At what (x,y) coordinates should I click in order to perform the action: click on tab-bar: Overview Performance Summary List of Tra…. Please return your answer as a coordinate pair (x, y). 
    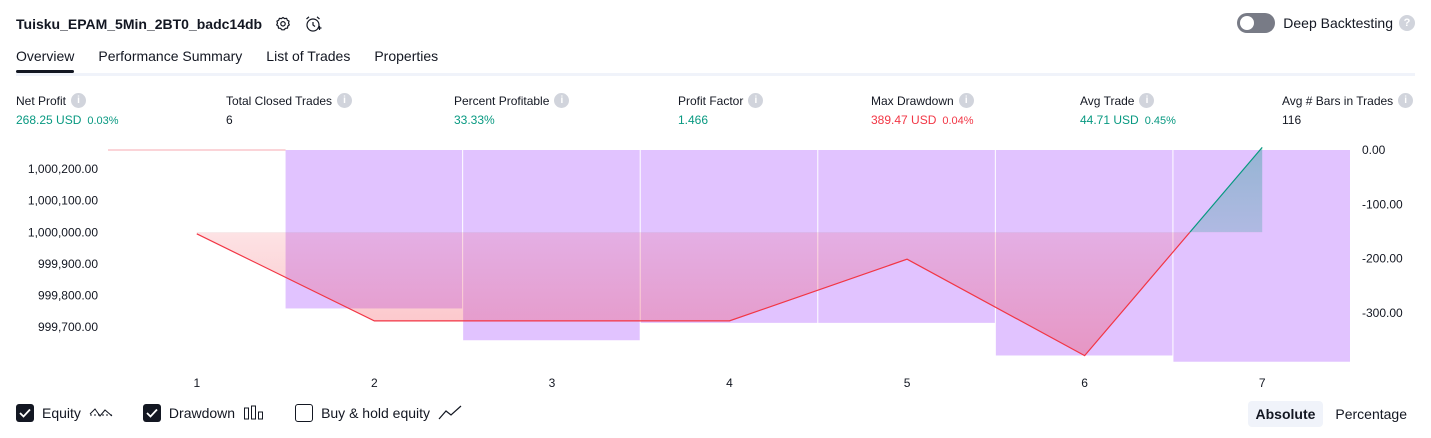
    Looking at the image, I should click on (239, 60).